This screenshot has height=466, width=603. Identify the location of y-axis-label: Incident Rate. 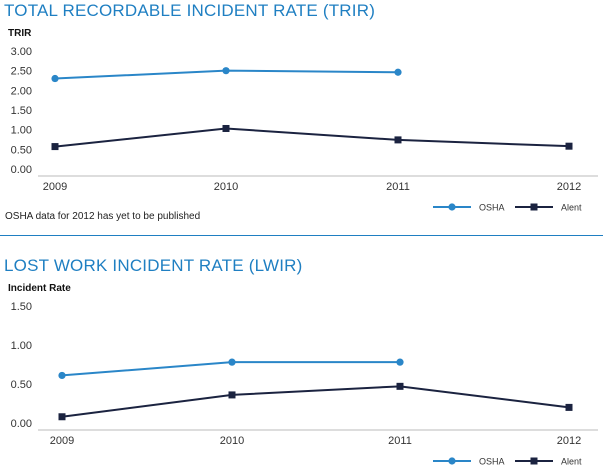
(39, 288).